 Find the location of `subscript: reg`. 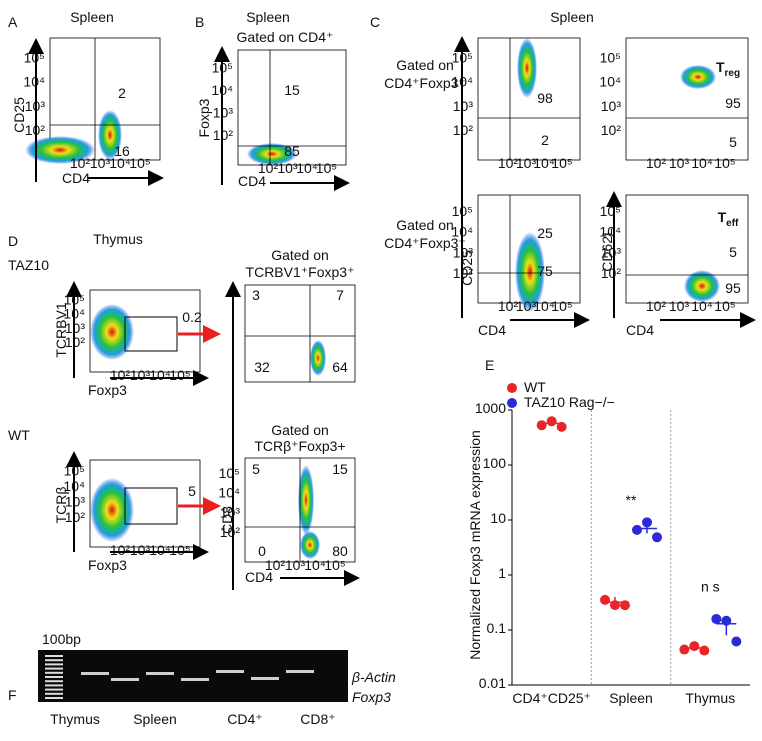

subscript: reg is located at coordinates (733, 73).